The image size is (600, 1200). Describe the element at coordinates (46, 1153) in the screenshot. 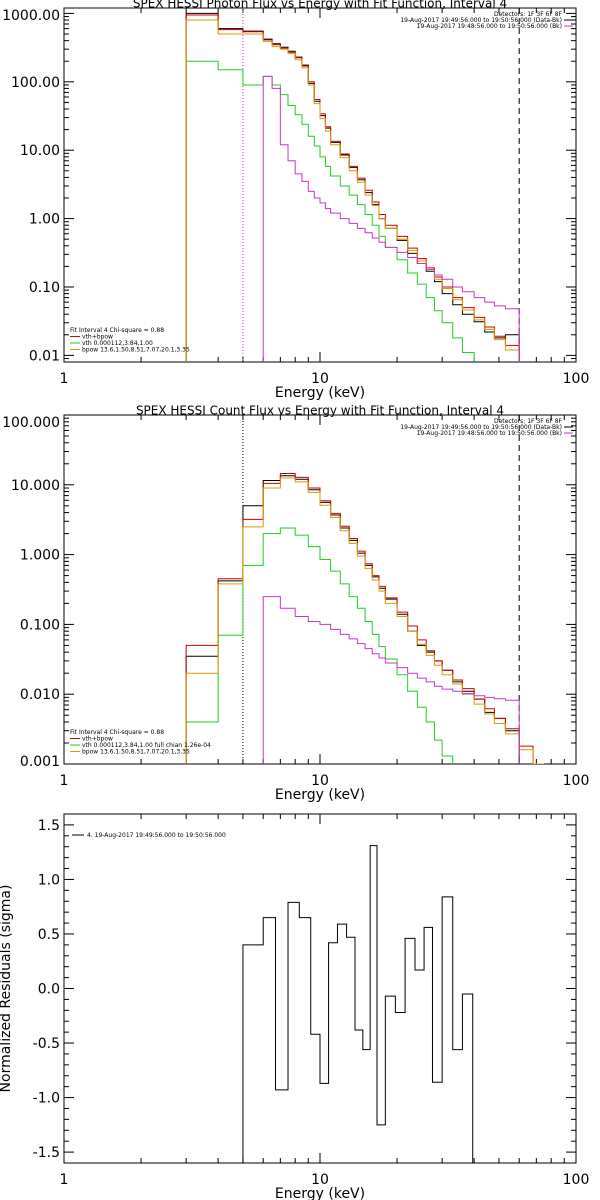

I see `y-tick-label: -1.5` at that location.